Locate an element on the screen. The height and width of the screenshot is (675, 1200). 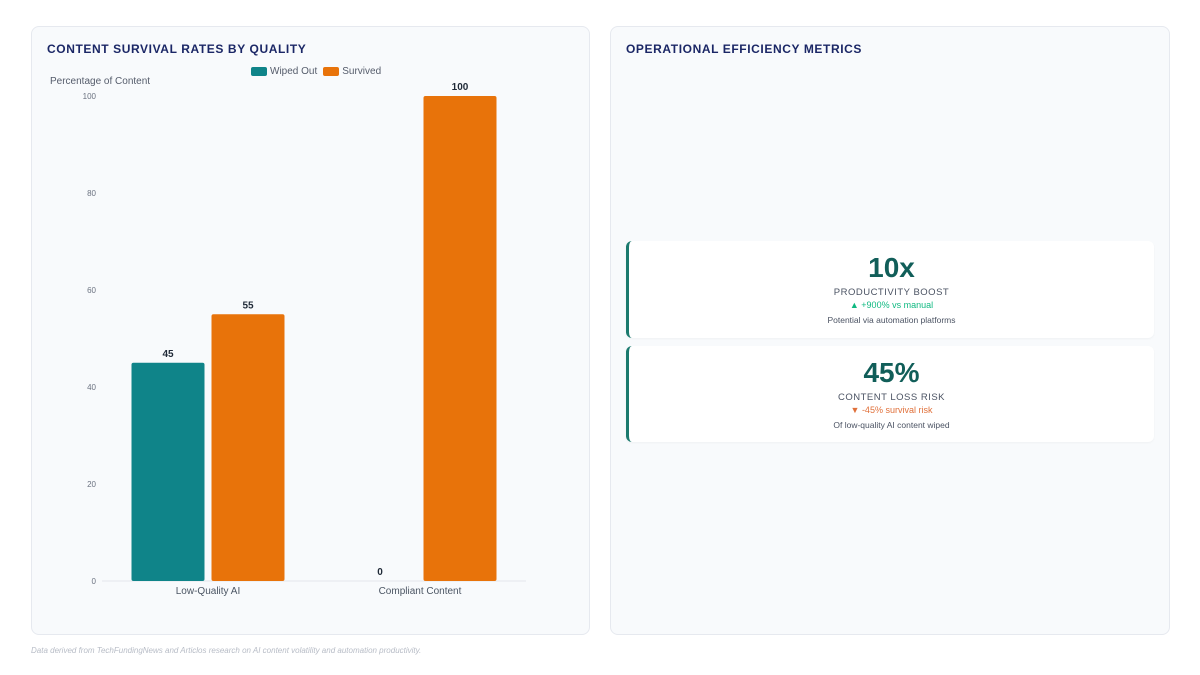
legend-item-wiped-out: Wiped Out is located at coordinates (284, 71).